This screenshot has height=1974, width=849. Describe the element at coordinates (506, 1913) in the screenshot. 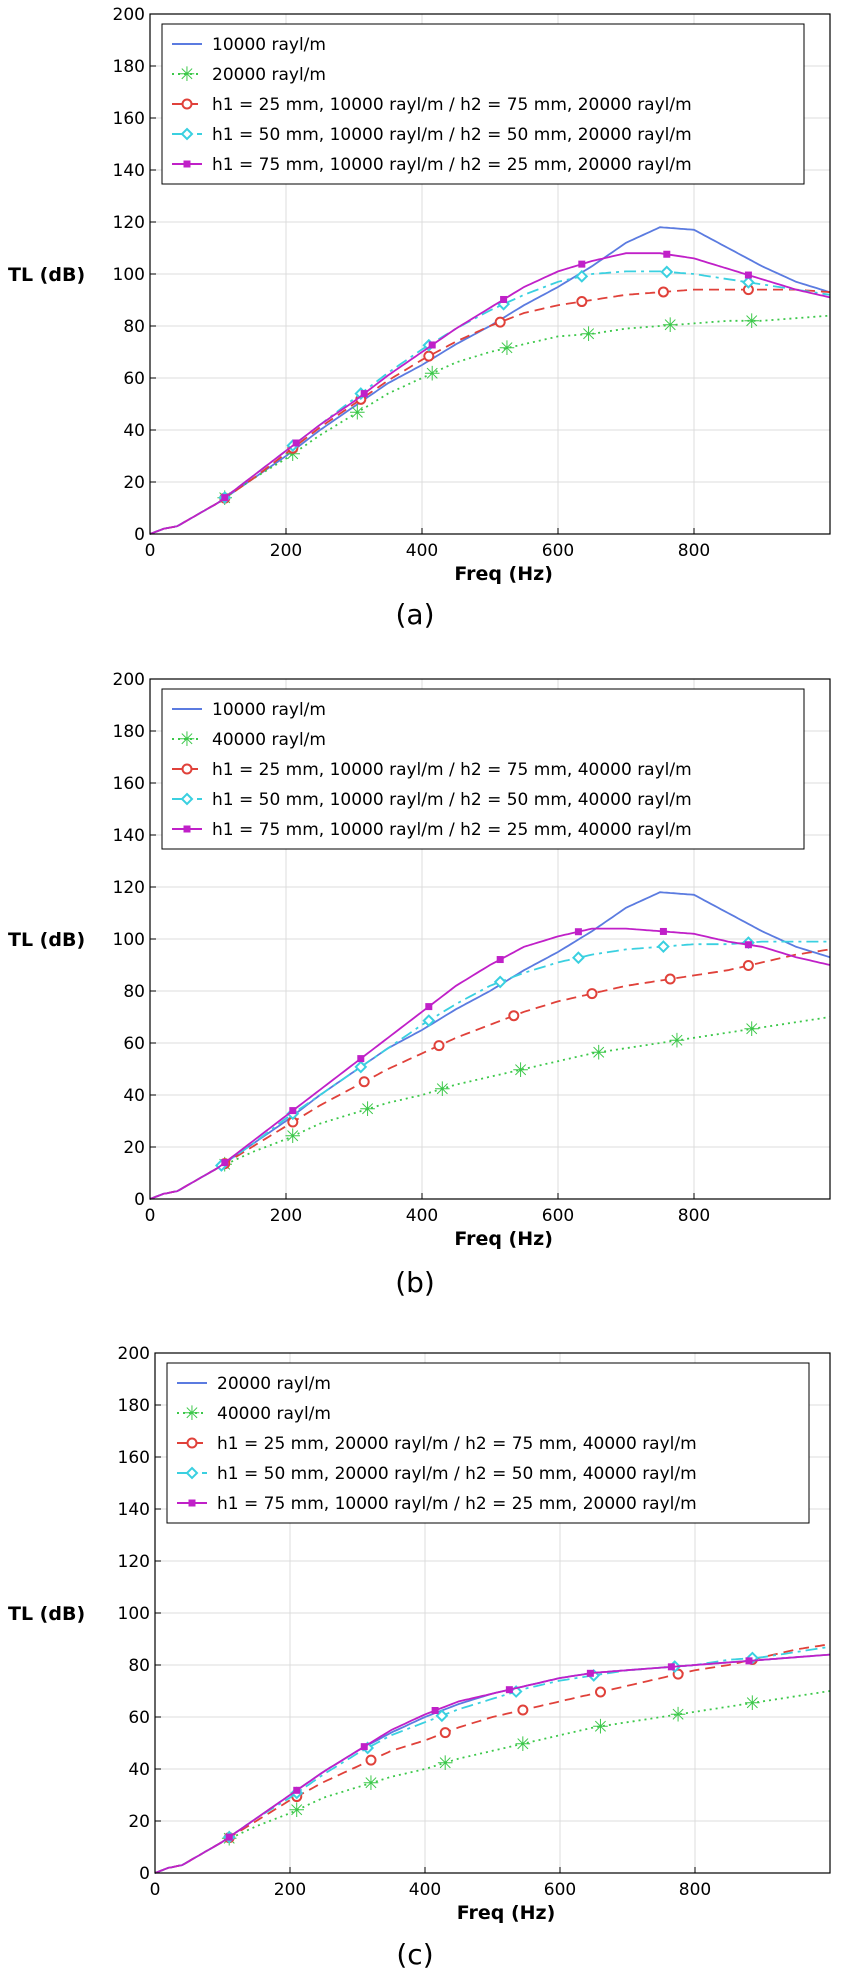

I see `chart-2-xlabel: Freq (Hz)` at that location.